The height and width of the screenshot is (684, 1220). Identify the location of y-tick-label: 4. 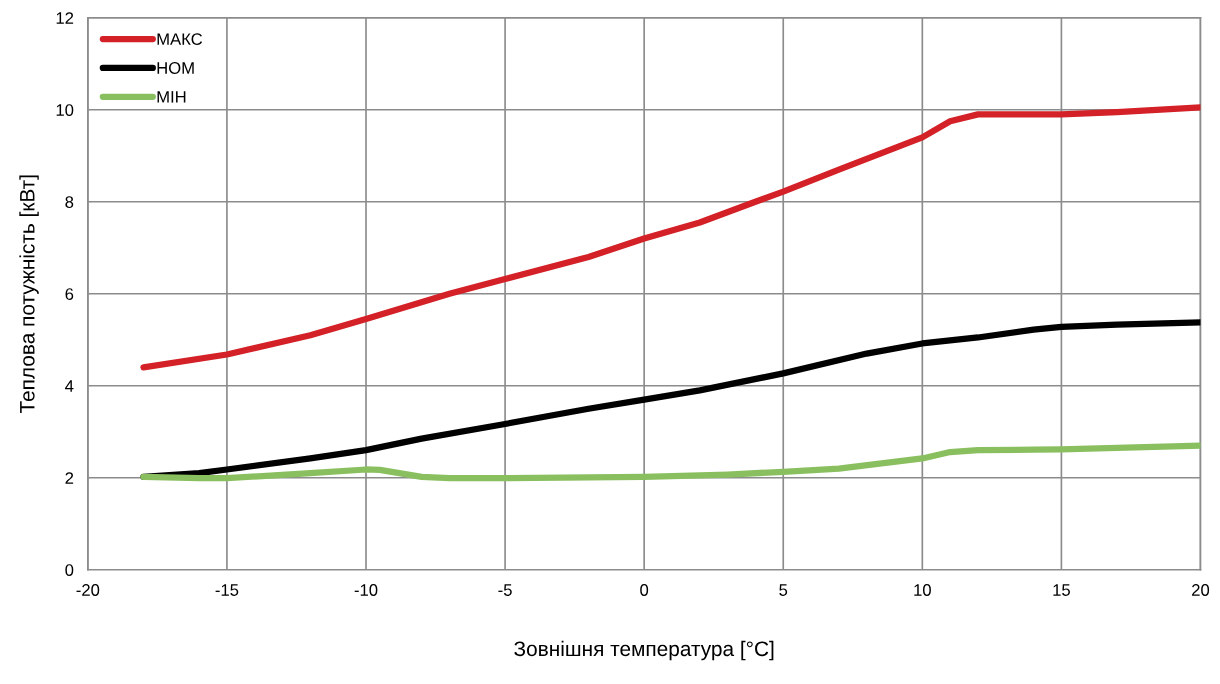
(69, 386).